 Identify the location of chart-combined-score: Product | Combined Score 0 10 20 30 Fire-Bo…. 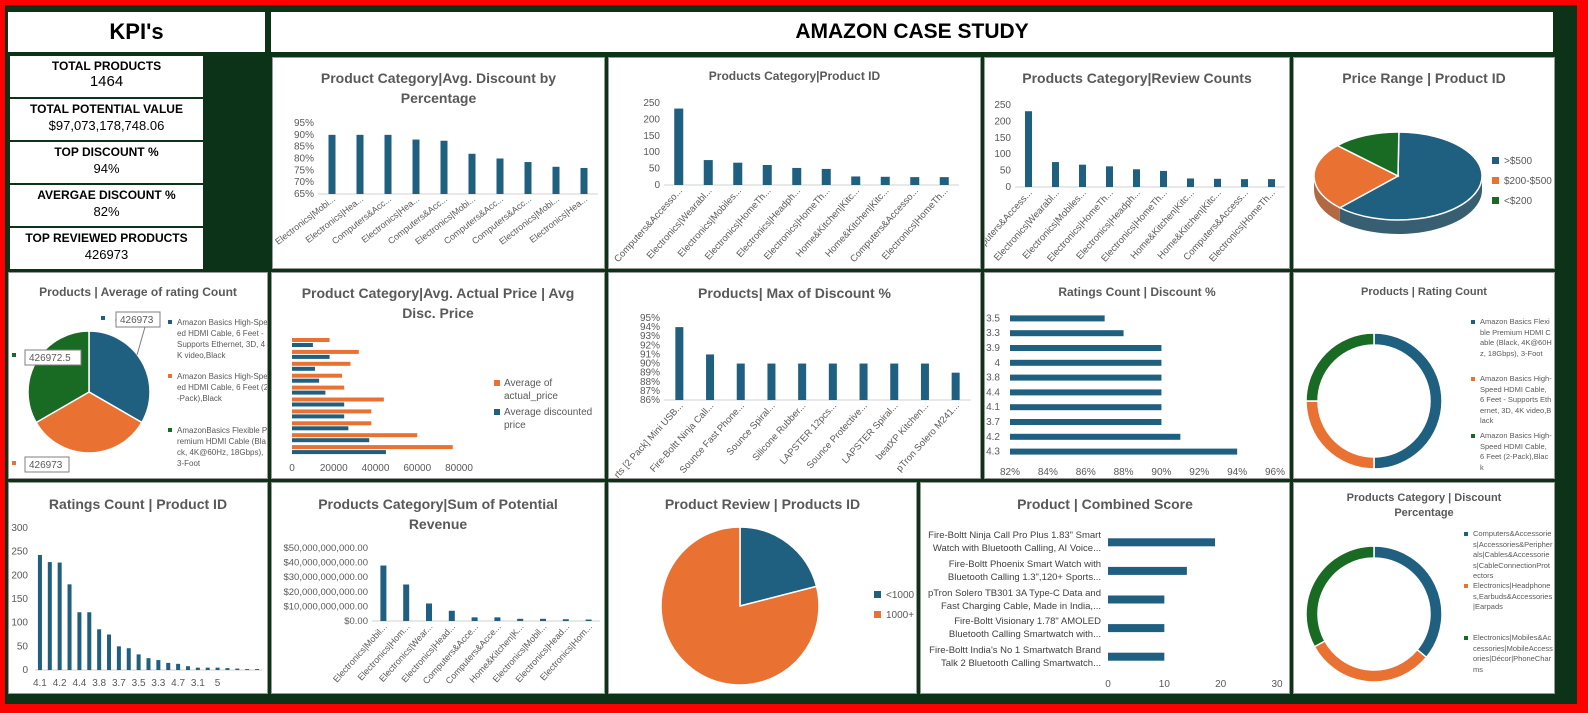
(1105, 588).